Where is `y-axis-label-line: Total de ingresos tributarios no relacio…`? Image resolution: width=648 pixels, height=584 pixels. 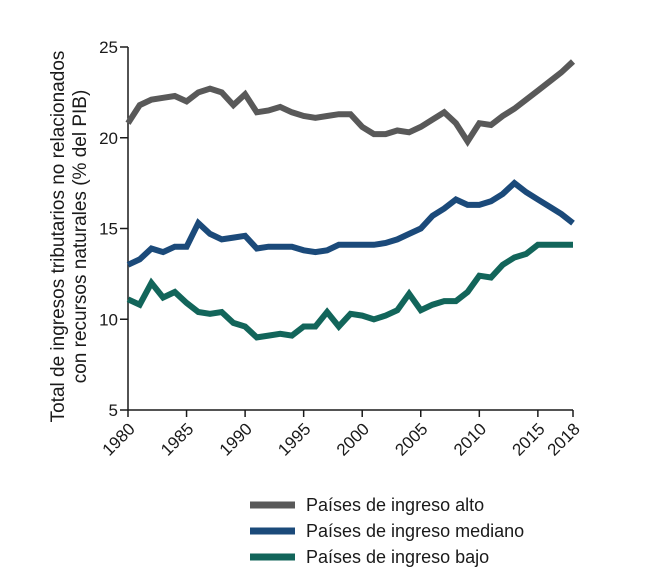 y-axis-label-line: Total de ingresos tributarios no relacio… is located at coordinates (58, 237).